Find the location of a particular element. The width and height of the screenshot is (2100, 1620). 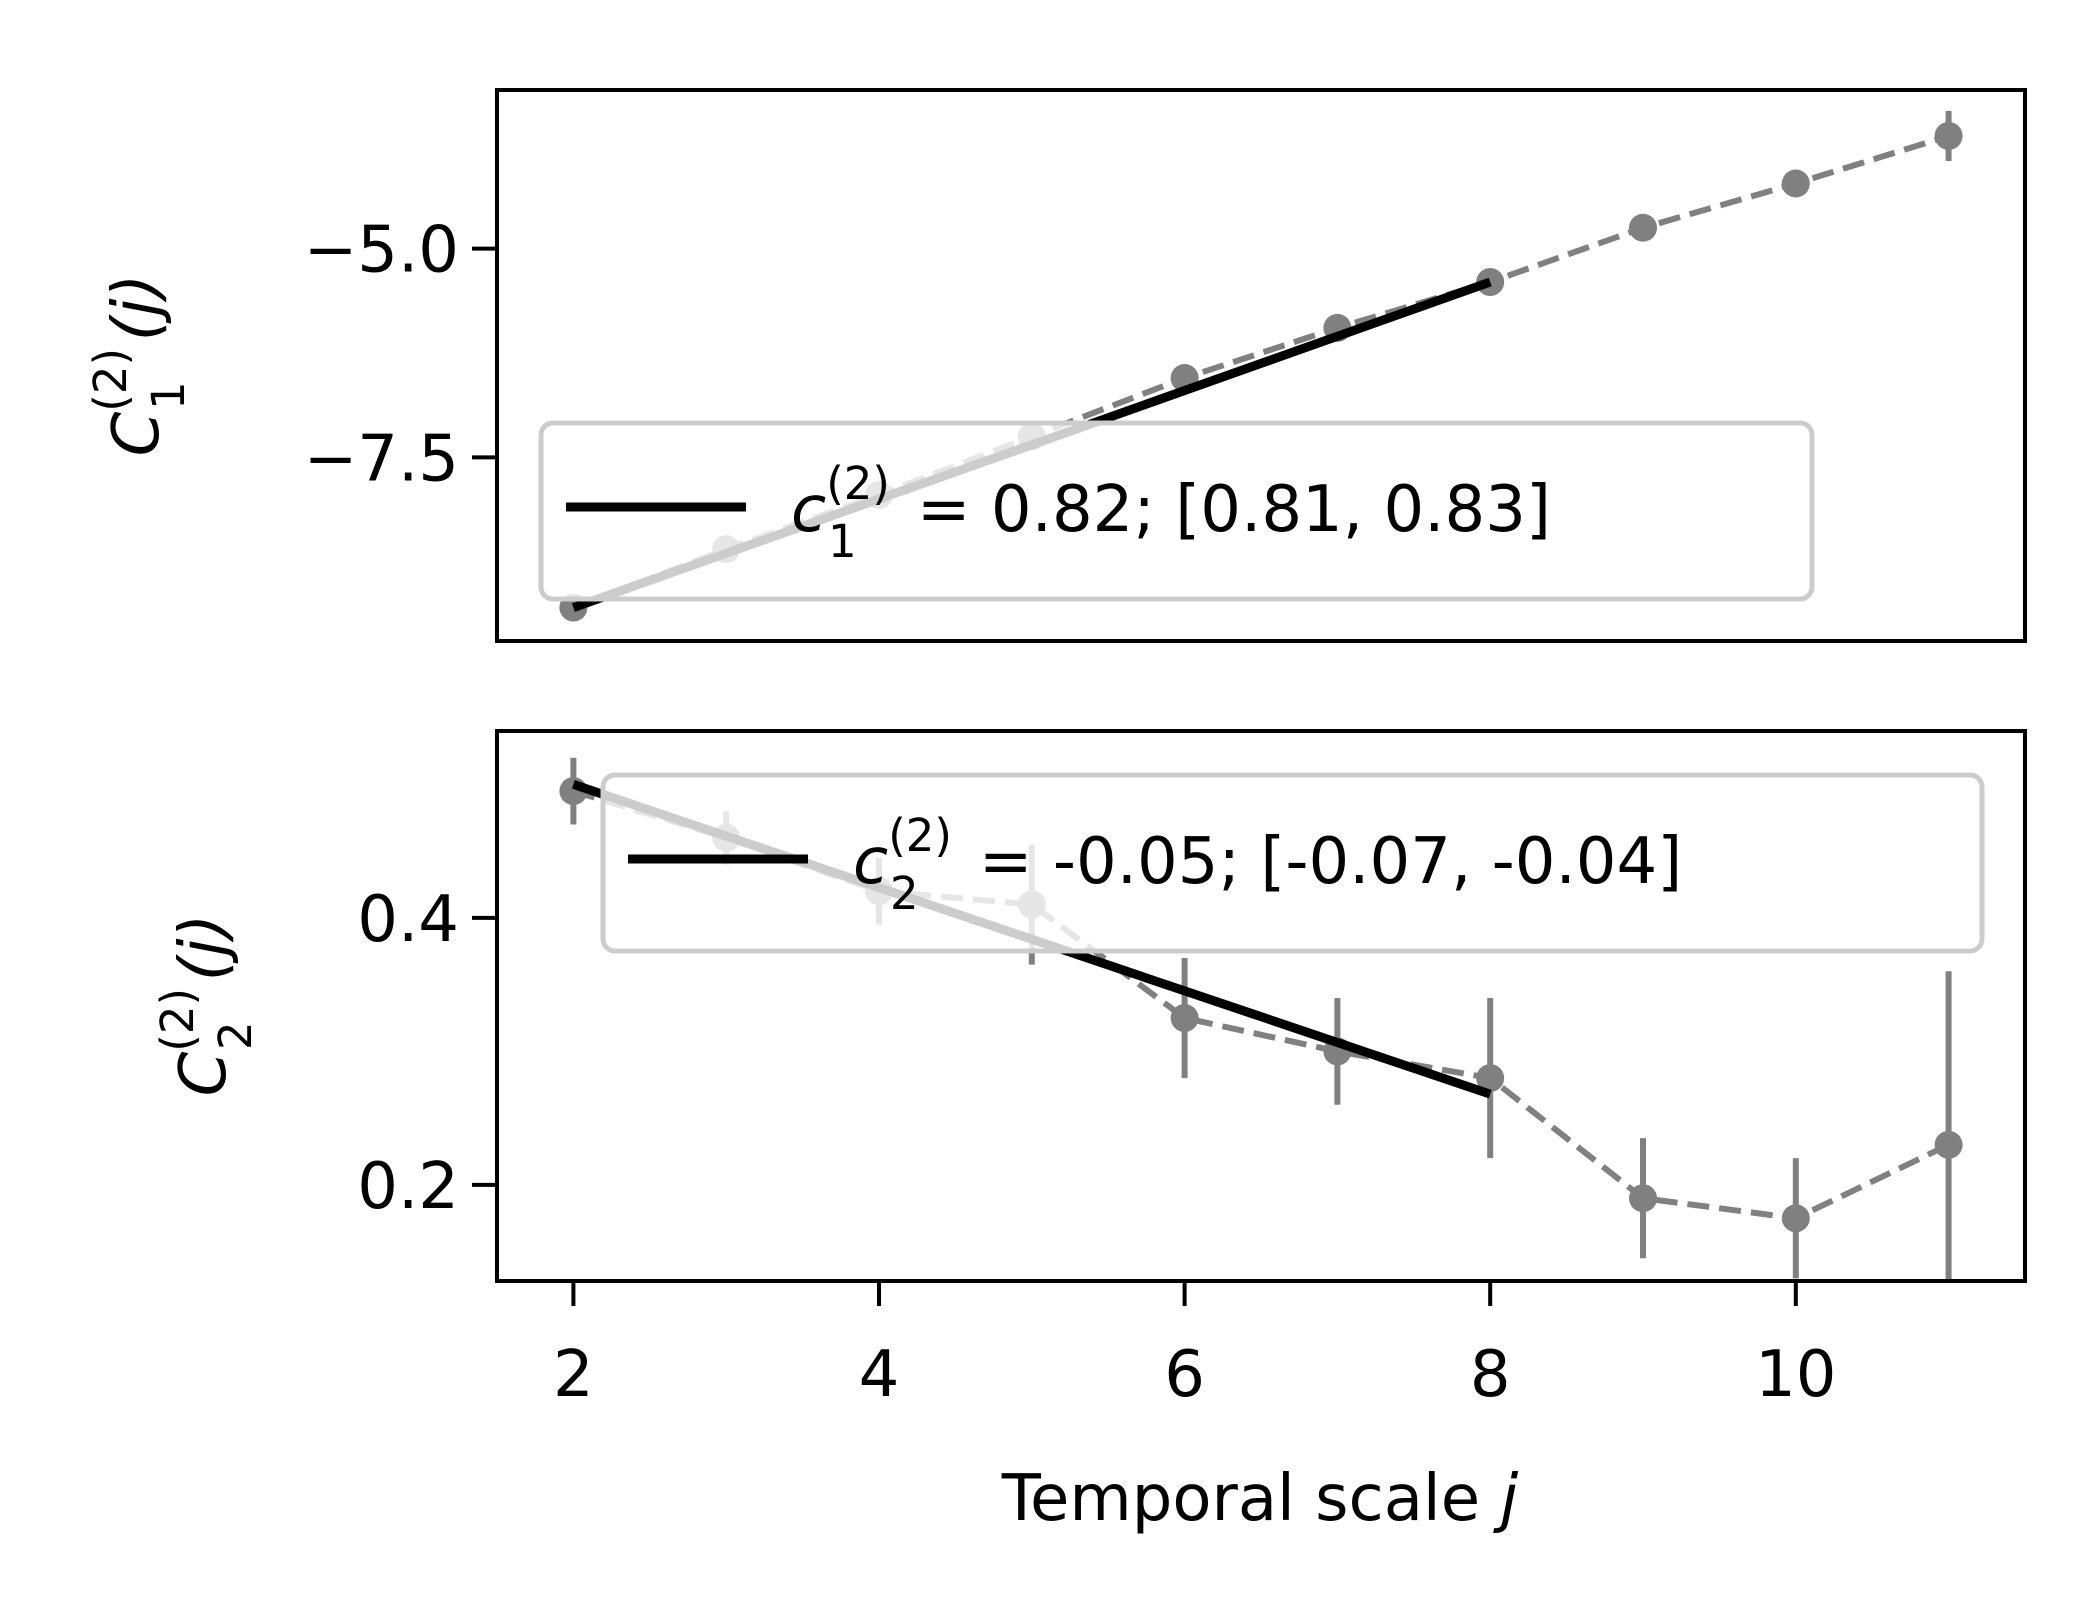

y-label-subscript: 1 is located at coordinates (168, 395).